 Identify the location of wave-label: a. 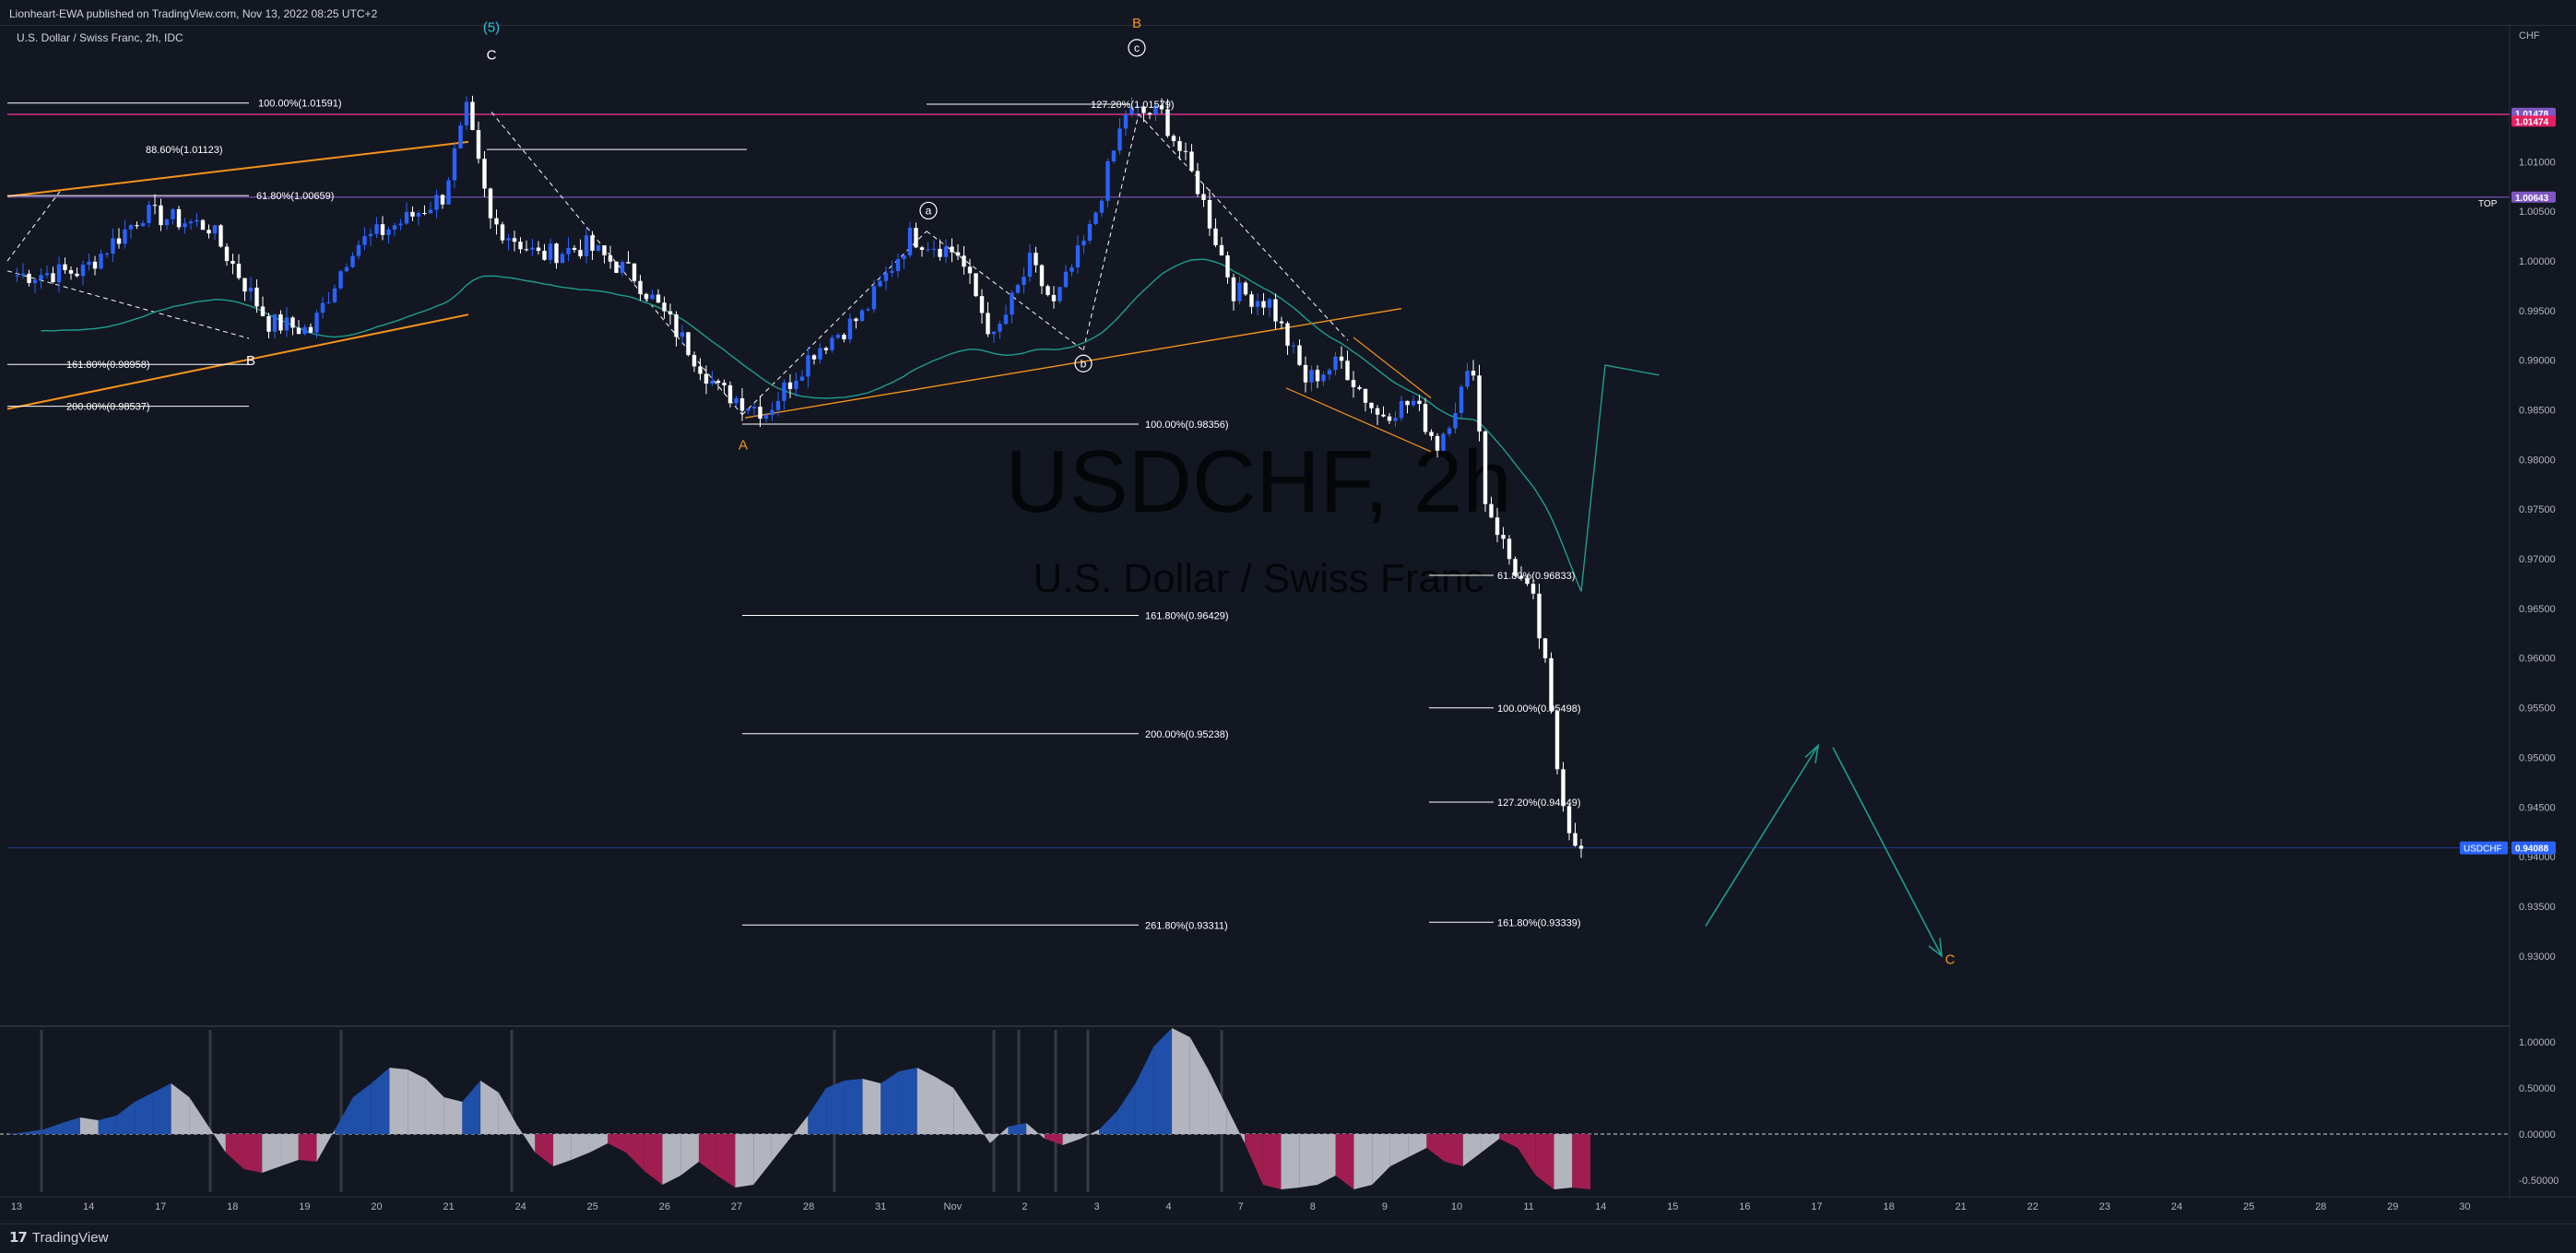
(929, 211).